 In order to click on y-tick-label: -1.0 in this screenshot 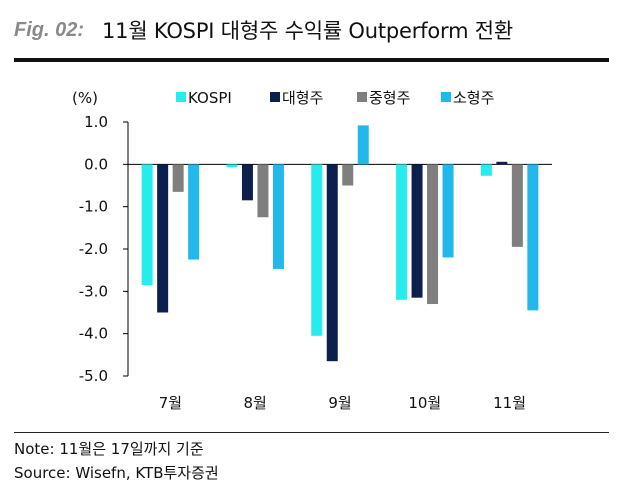, I will do `click(93, 207)`.